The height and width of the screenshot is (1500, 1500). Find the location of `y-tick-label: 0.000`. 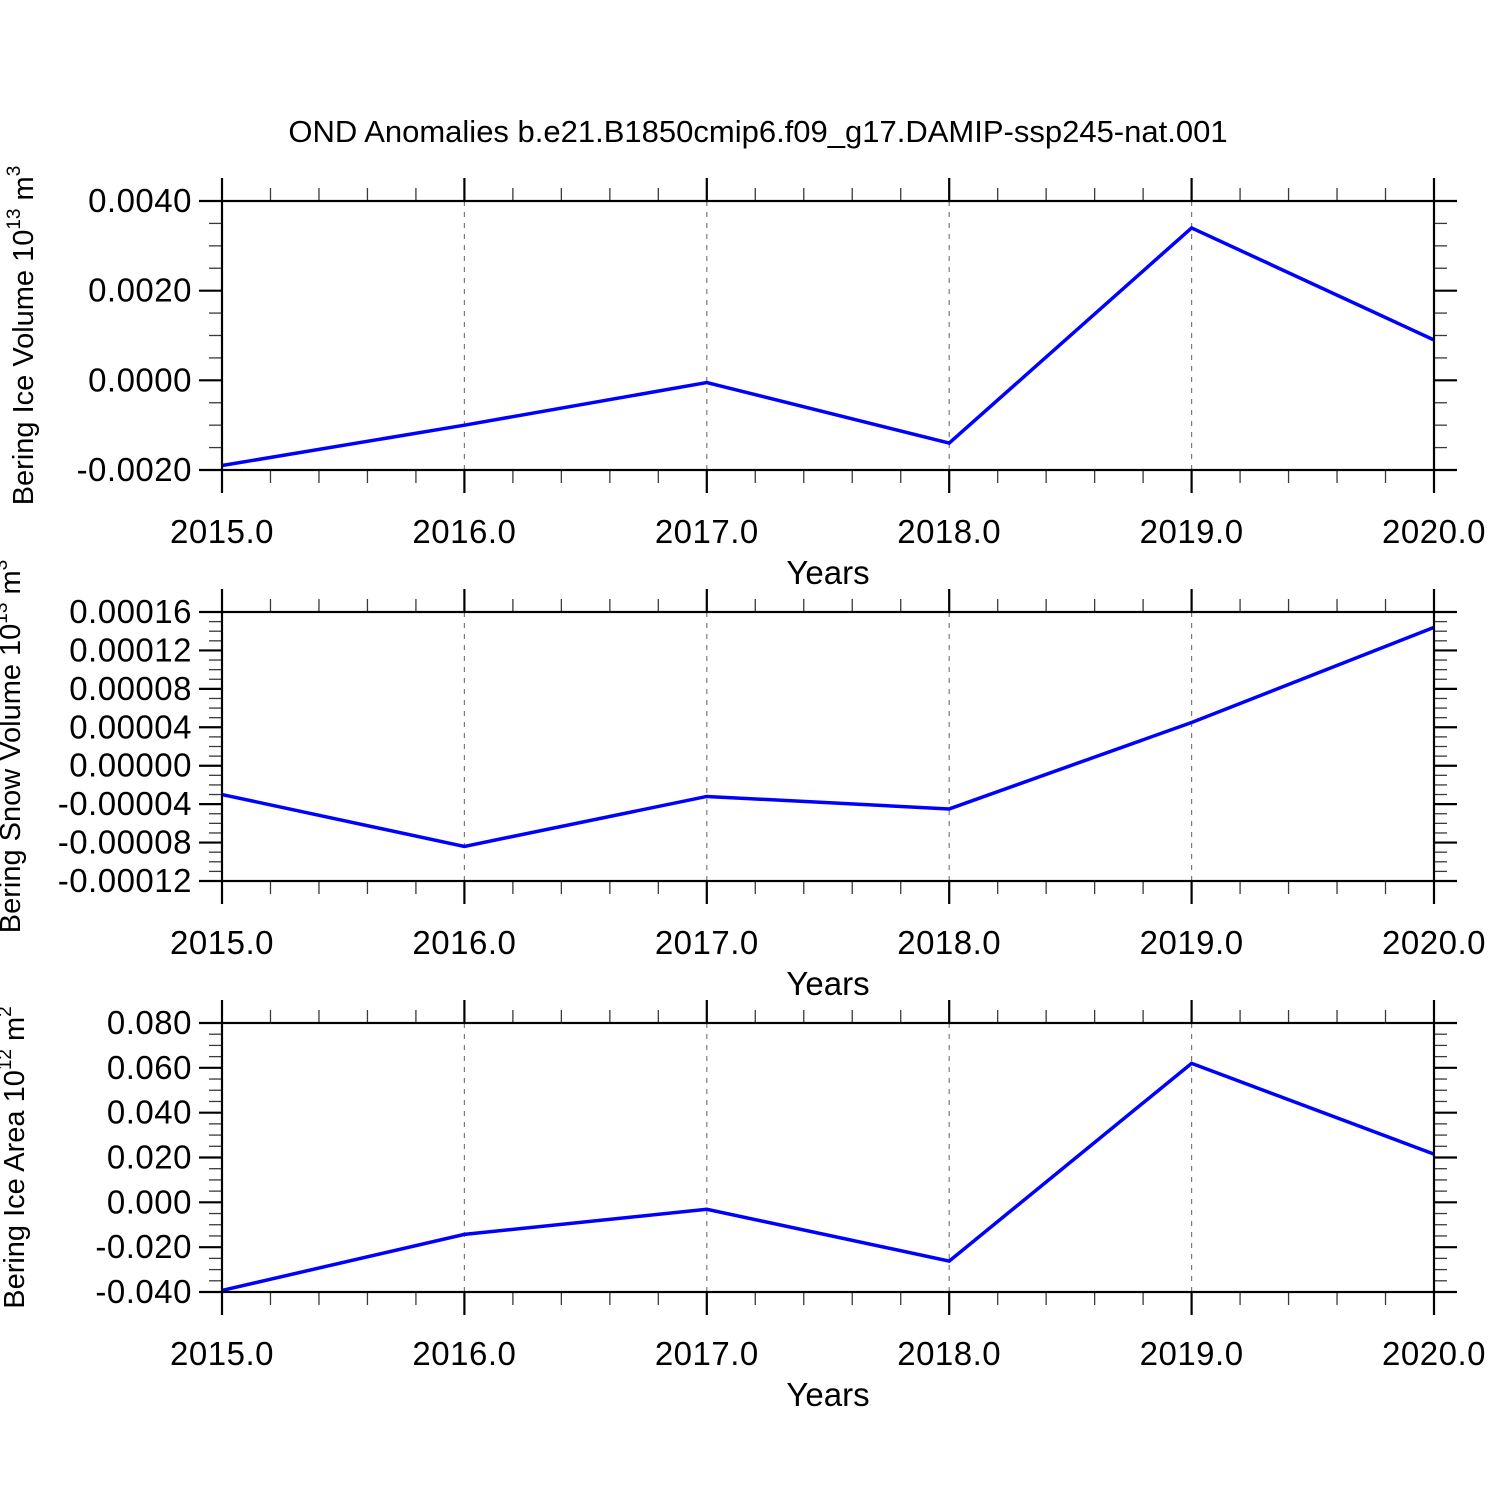

y-tick-label: 0.000 is located at coordinates (149, 1201).